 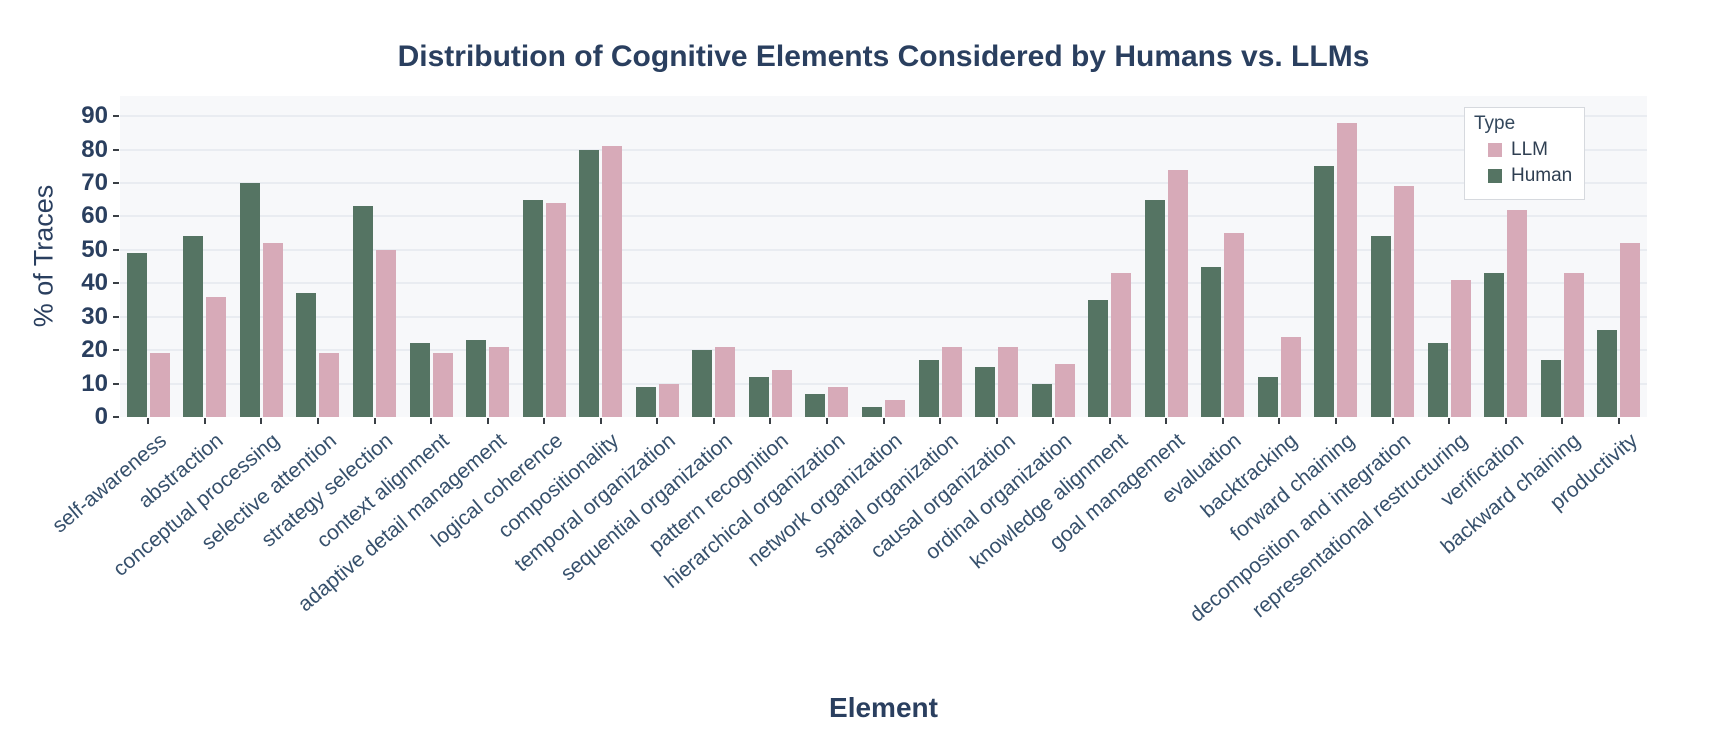 I want to click on bar-human-goal-management, so click(x=1154, y=308).